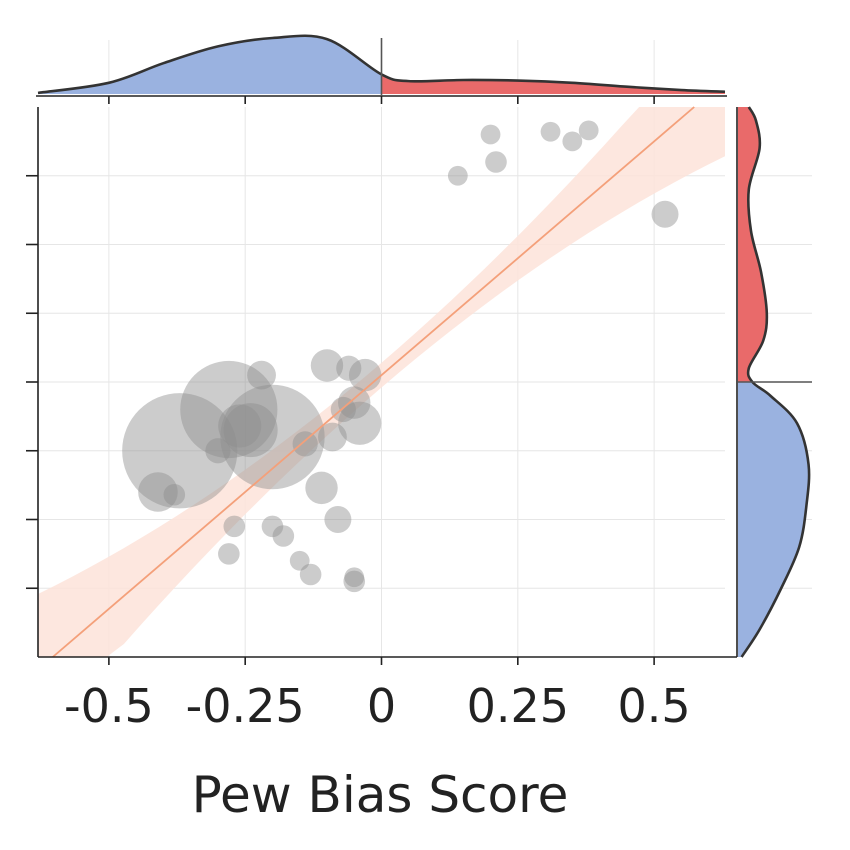  What do you see at coordinates (380, 795) in the screenshot?
I see `x-axis-title: Pew Bias Score` at bounding box center [380, 795].